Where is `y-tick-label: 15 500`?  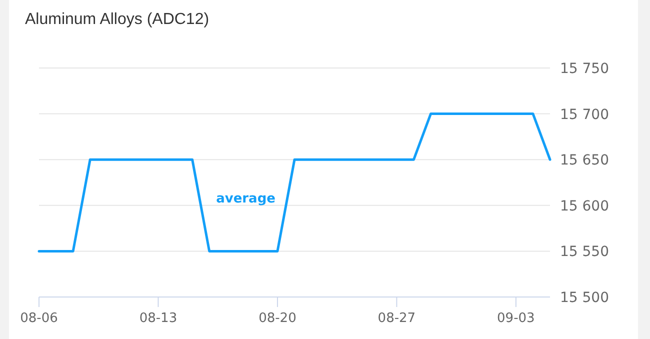 y-tick-label: 15 500 is located at coordinates (584, 298).